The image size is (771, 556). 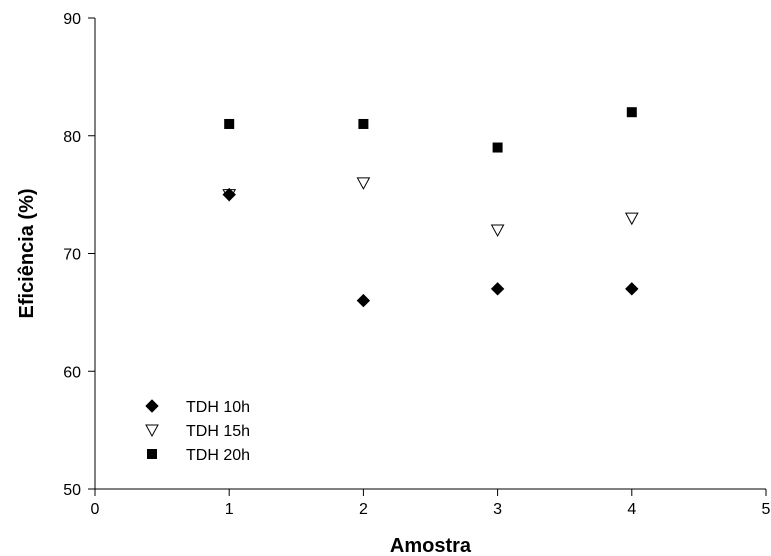 I want to click on y-tick-label: 60, so click(x=72, y=372).